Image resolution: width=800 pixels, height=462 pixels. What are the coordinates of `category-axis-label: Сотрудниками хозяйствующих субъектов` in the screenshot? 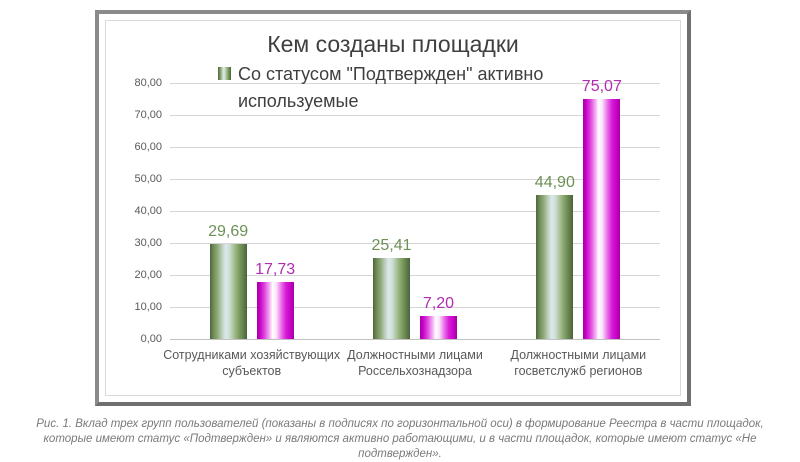 It's located at (252, 363).